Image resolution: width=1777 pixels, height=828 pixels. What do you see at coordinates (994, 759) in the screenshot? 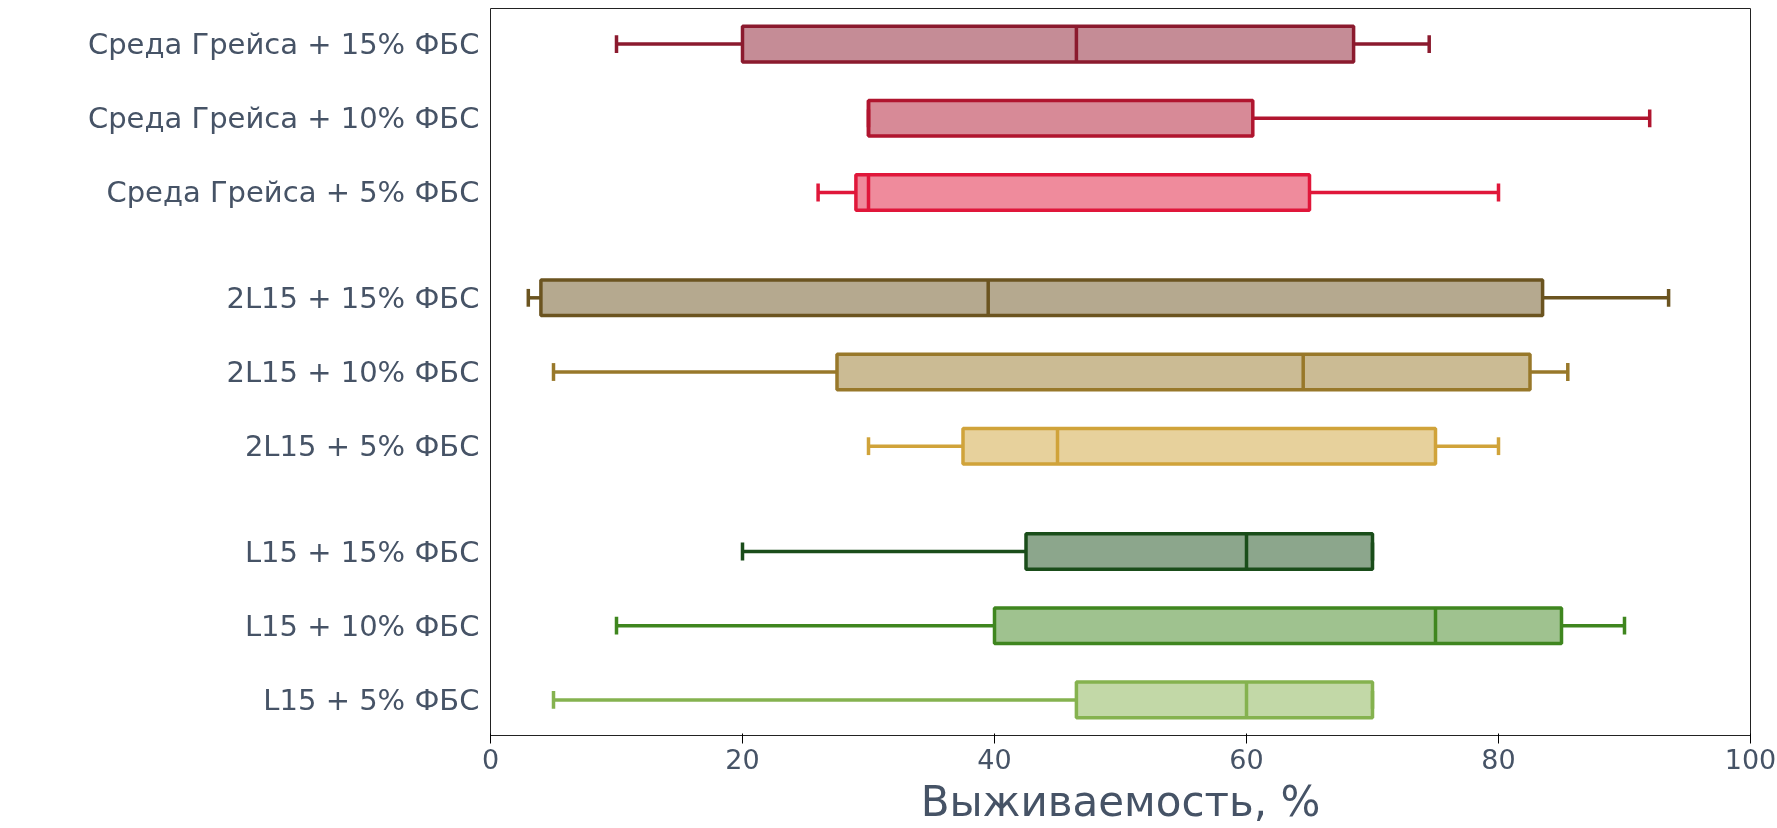
I see `x-tick-label: 40` at bounding box center [994, 759].